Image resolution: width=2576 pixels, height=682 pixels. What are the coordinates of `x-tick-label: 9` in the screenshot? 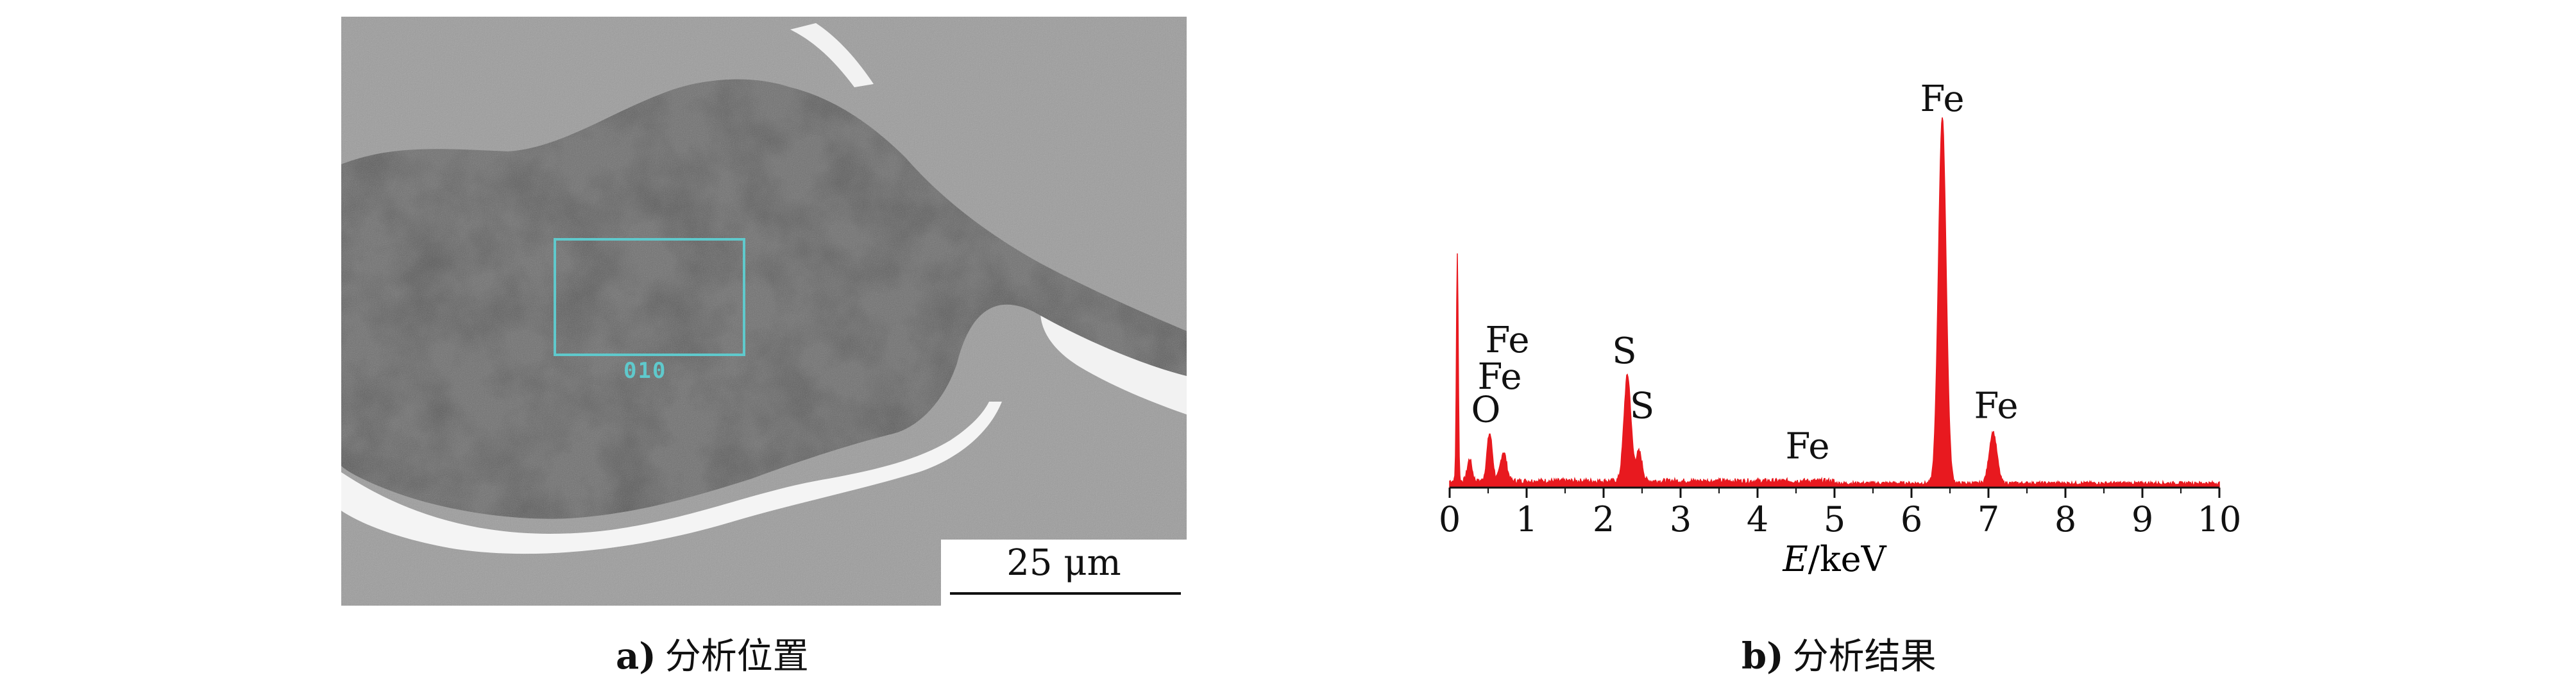 It's located at (2142, 519).